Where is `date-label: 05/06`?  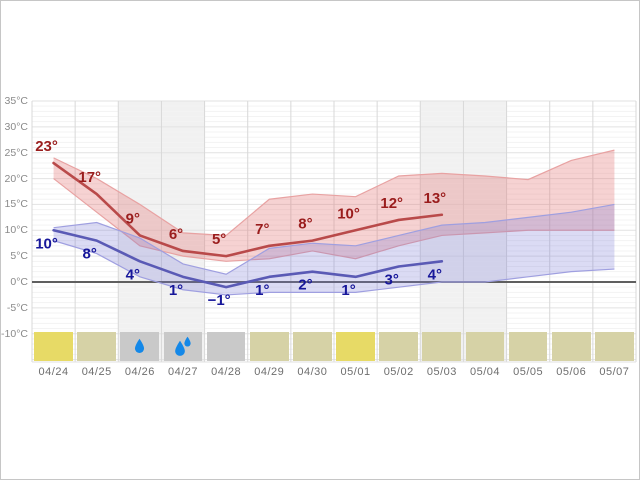
date-label: 05/06 is located at coordinates (571, 372).